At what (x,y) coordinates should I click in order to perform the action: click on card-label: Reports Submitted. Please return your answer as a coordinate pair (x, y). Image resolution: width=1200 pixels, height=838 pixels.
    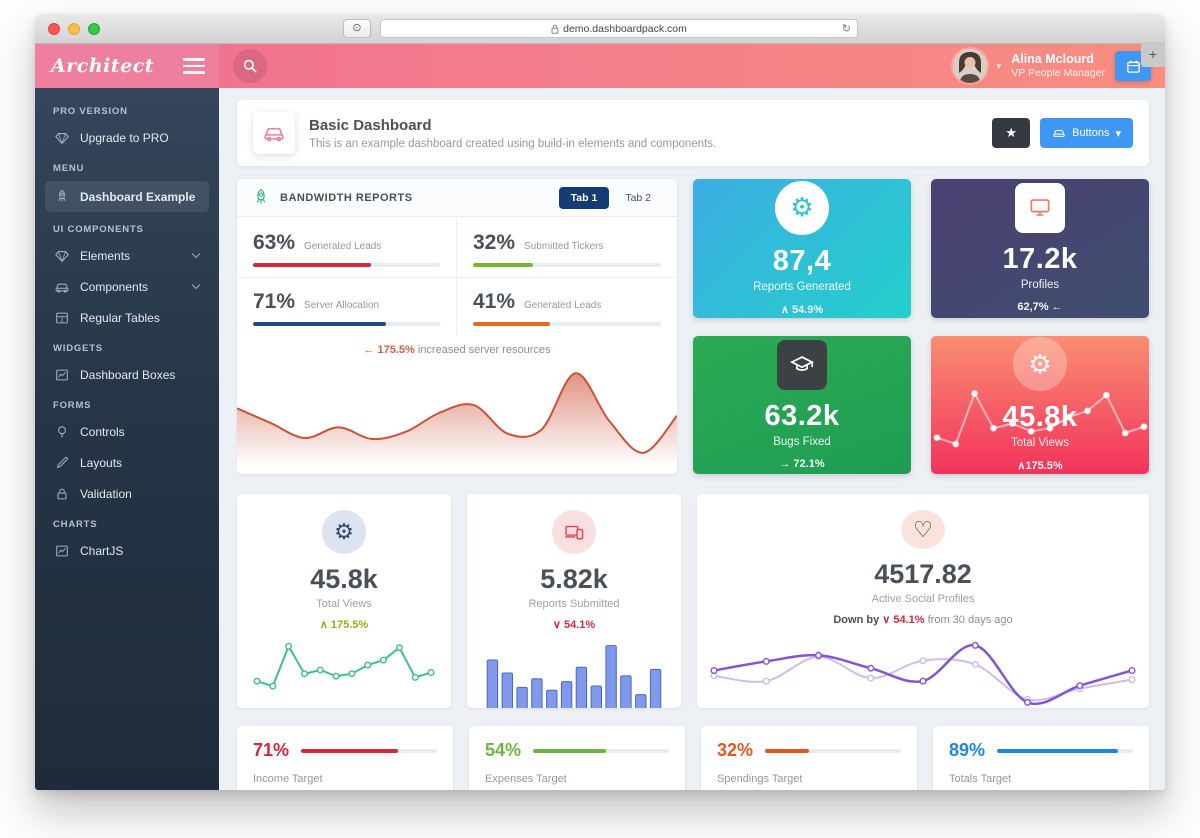
    Looking at the image, I should click on (574, 603).